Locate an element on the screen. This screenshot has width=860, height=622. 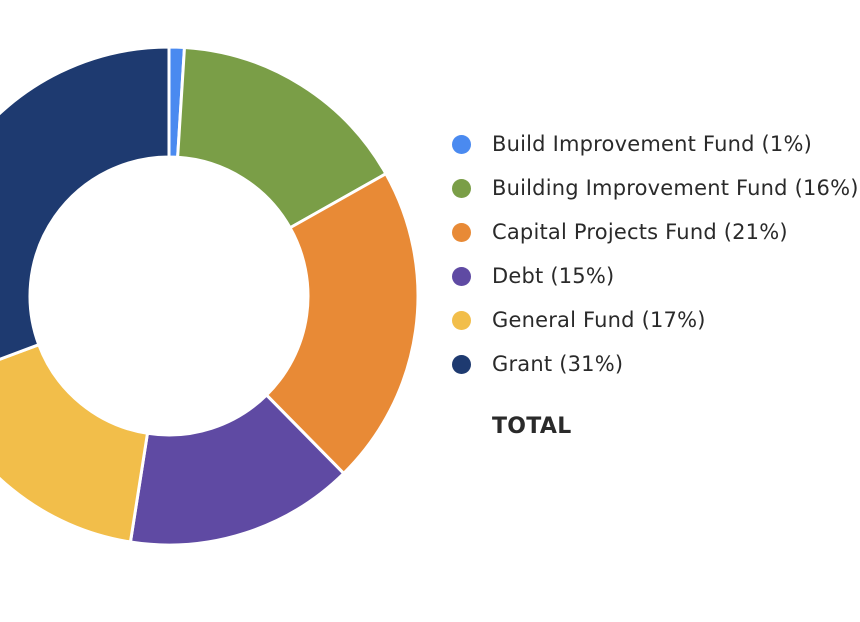
legend-item-building-improvement-fund: Building Improvement Fund (16%) is located at coordinates (655, 188).